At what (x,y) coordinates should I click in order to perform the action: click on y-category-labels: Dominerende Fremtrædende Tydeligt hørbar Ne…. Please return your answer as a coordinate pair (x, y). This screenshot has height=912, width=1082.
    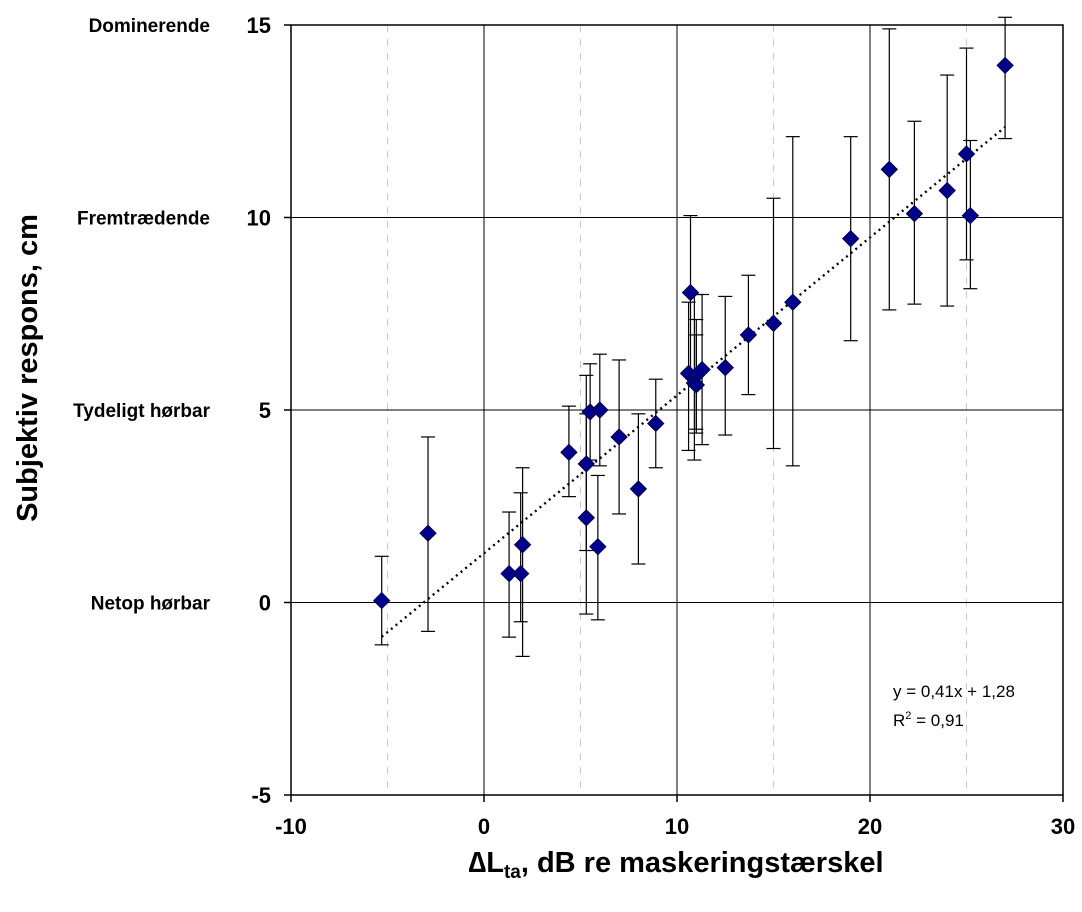
    Looking at the image, I should click on (141, 315).